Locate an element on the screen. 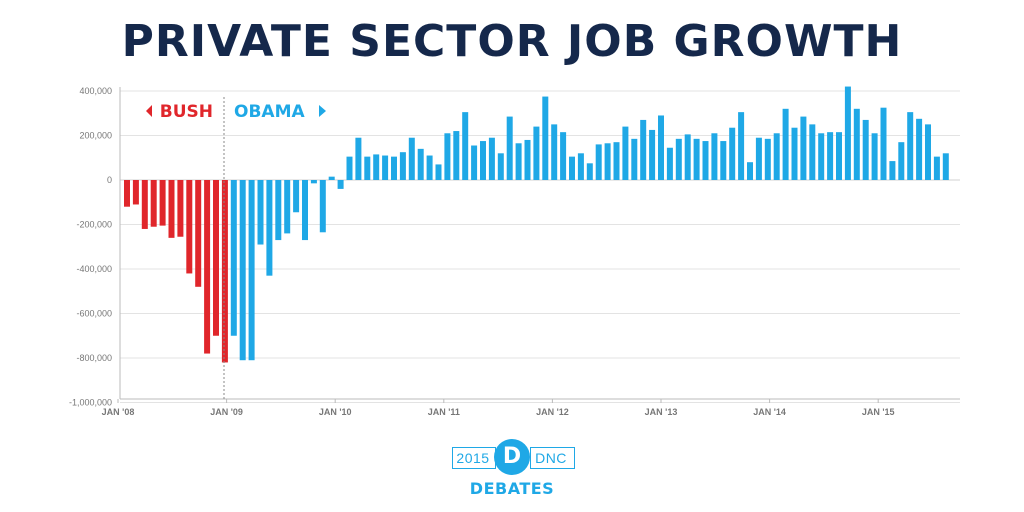 This screenshot has width=1024, height=512. x-tick-label: JAN '13 is located at coordinates (661, 412).